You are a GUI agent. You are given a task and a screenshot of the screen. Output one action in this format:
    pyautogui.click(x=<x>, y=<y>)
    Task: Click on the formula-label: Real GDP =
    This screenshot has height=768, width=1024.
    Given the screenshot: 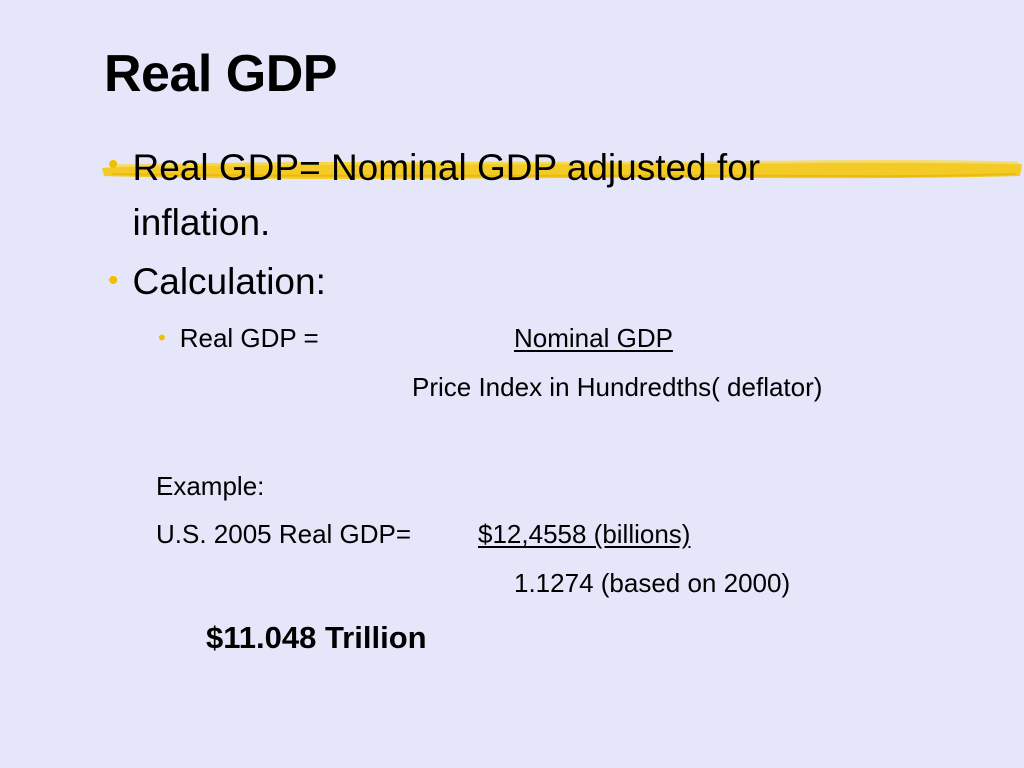 What is the action you would take?
    pyautogui.click(x=249, y=338)
    